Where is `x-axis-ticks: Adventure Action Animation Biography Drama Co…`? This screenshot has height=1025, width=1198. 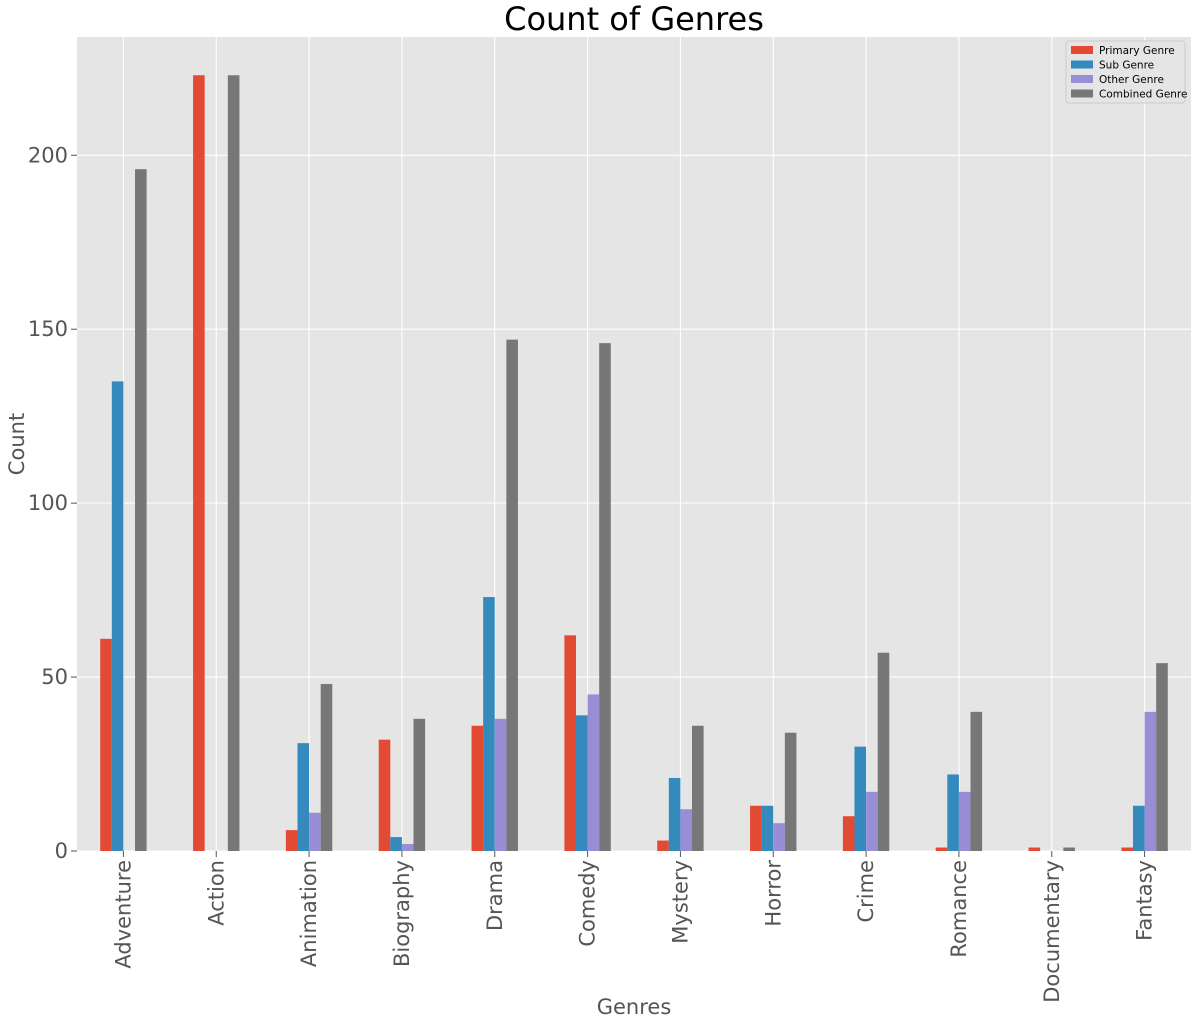 x-axis-ticks: Adventure Action Animation Biography Drama Co… is located at coordinates (634, 927).